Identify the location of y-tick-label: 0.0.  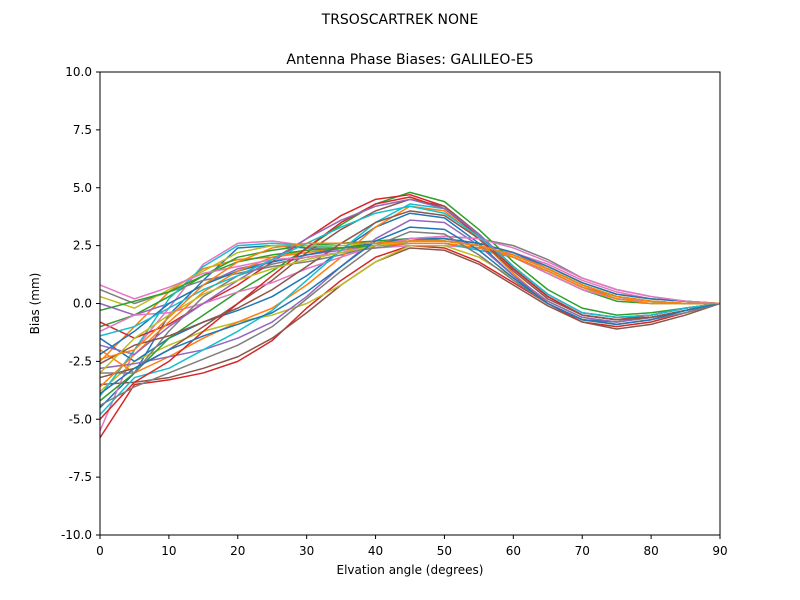
(82, 304).